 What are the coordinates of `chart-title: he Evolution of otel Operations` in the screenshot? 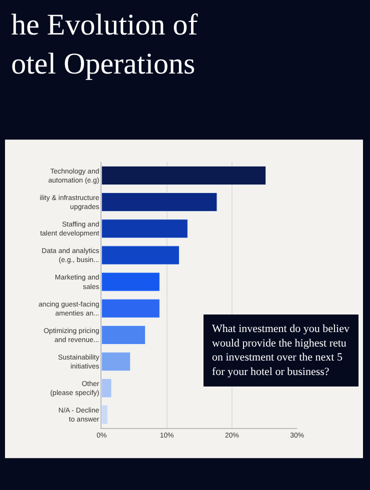 It's located at (104, 44).